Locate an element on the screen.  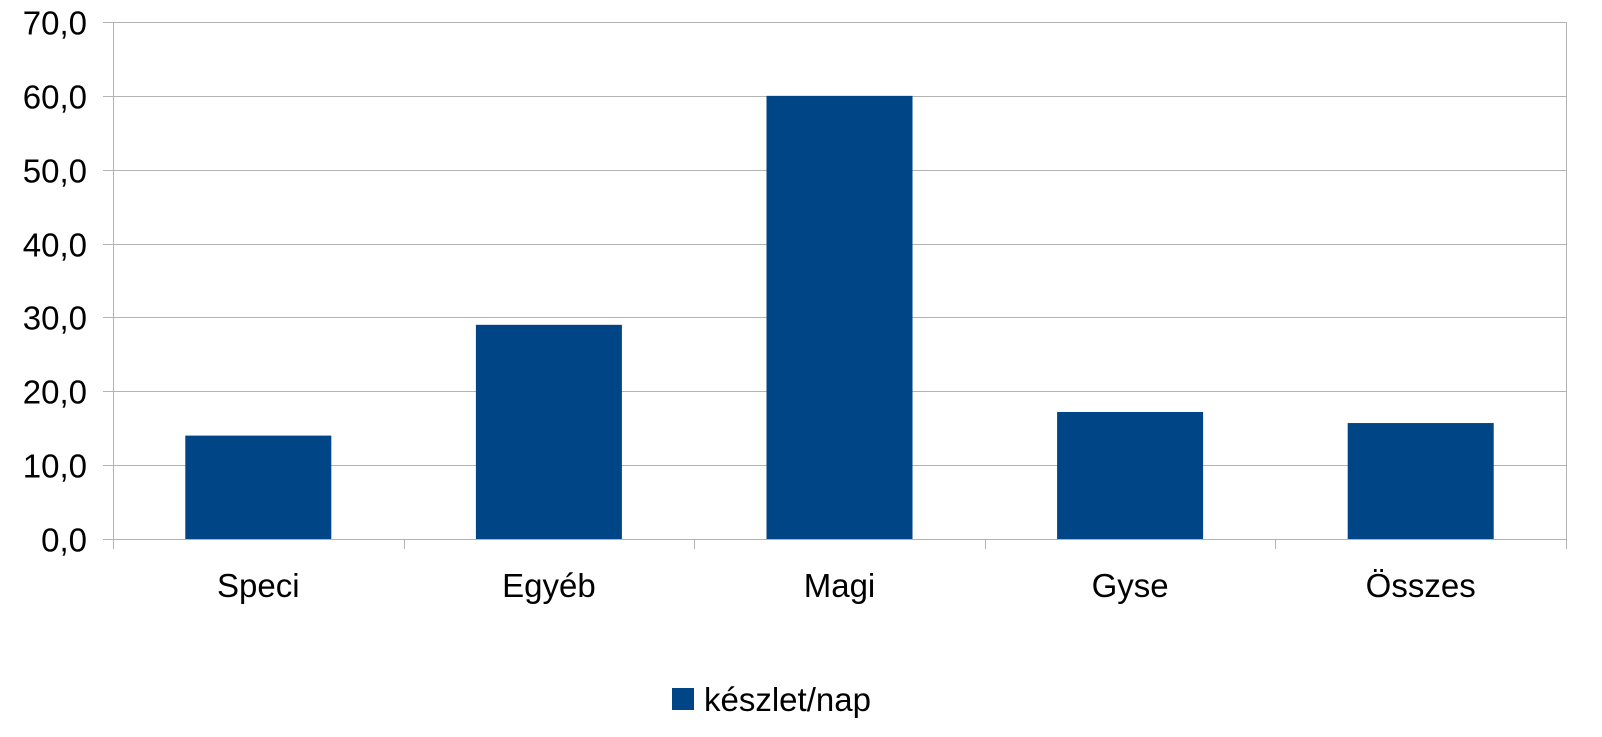
bar-gyse is located at coordinates (1130, 475).